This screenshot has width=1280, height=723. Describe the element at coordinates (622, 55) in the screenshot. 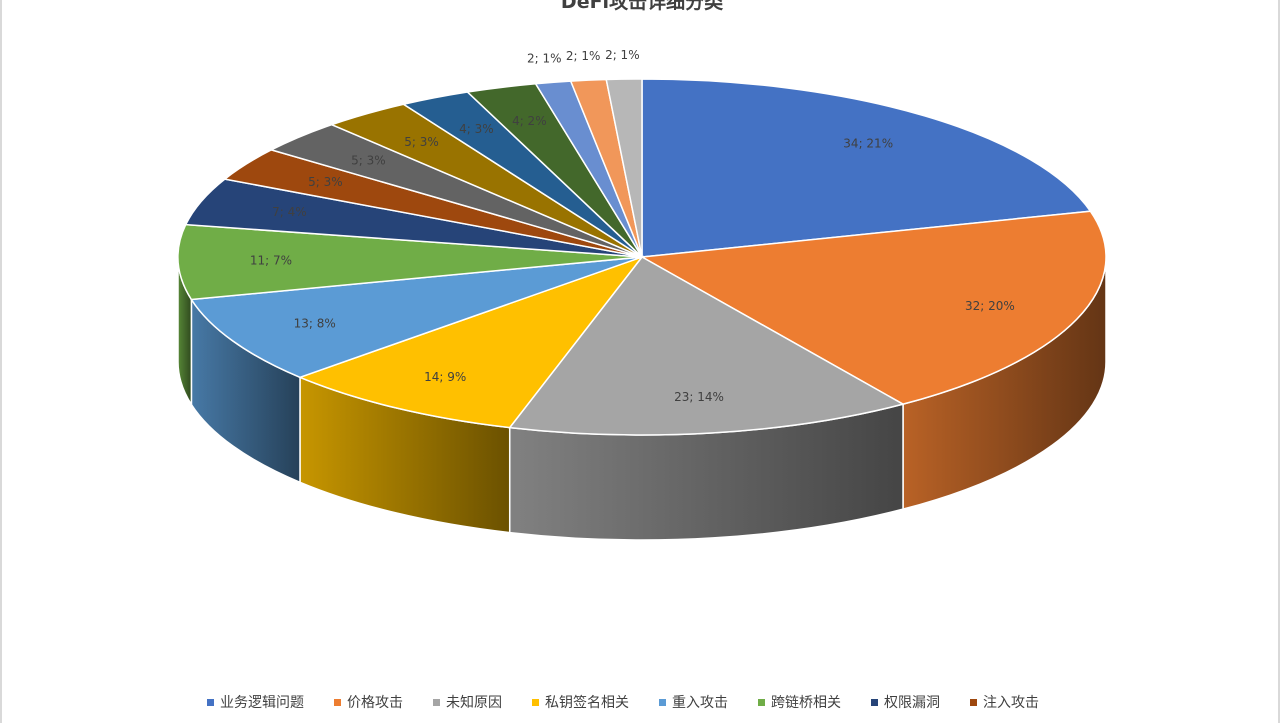

I see `data-label-14: 2; 1%` at that location.